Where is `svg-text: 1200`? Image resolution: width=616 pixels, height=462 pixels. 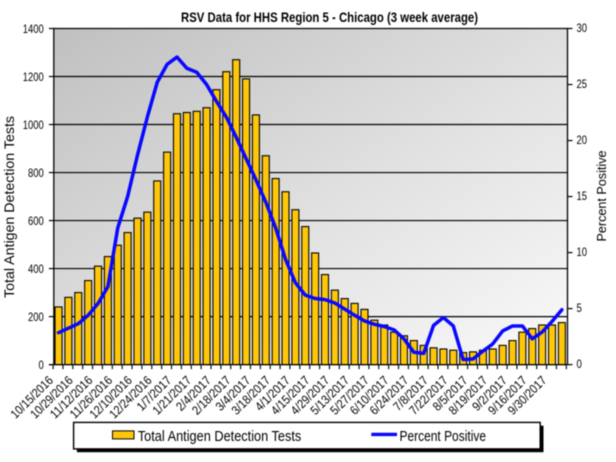
svg-text: 1200 is located at coordinates (33, 77).